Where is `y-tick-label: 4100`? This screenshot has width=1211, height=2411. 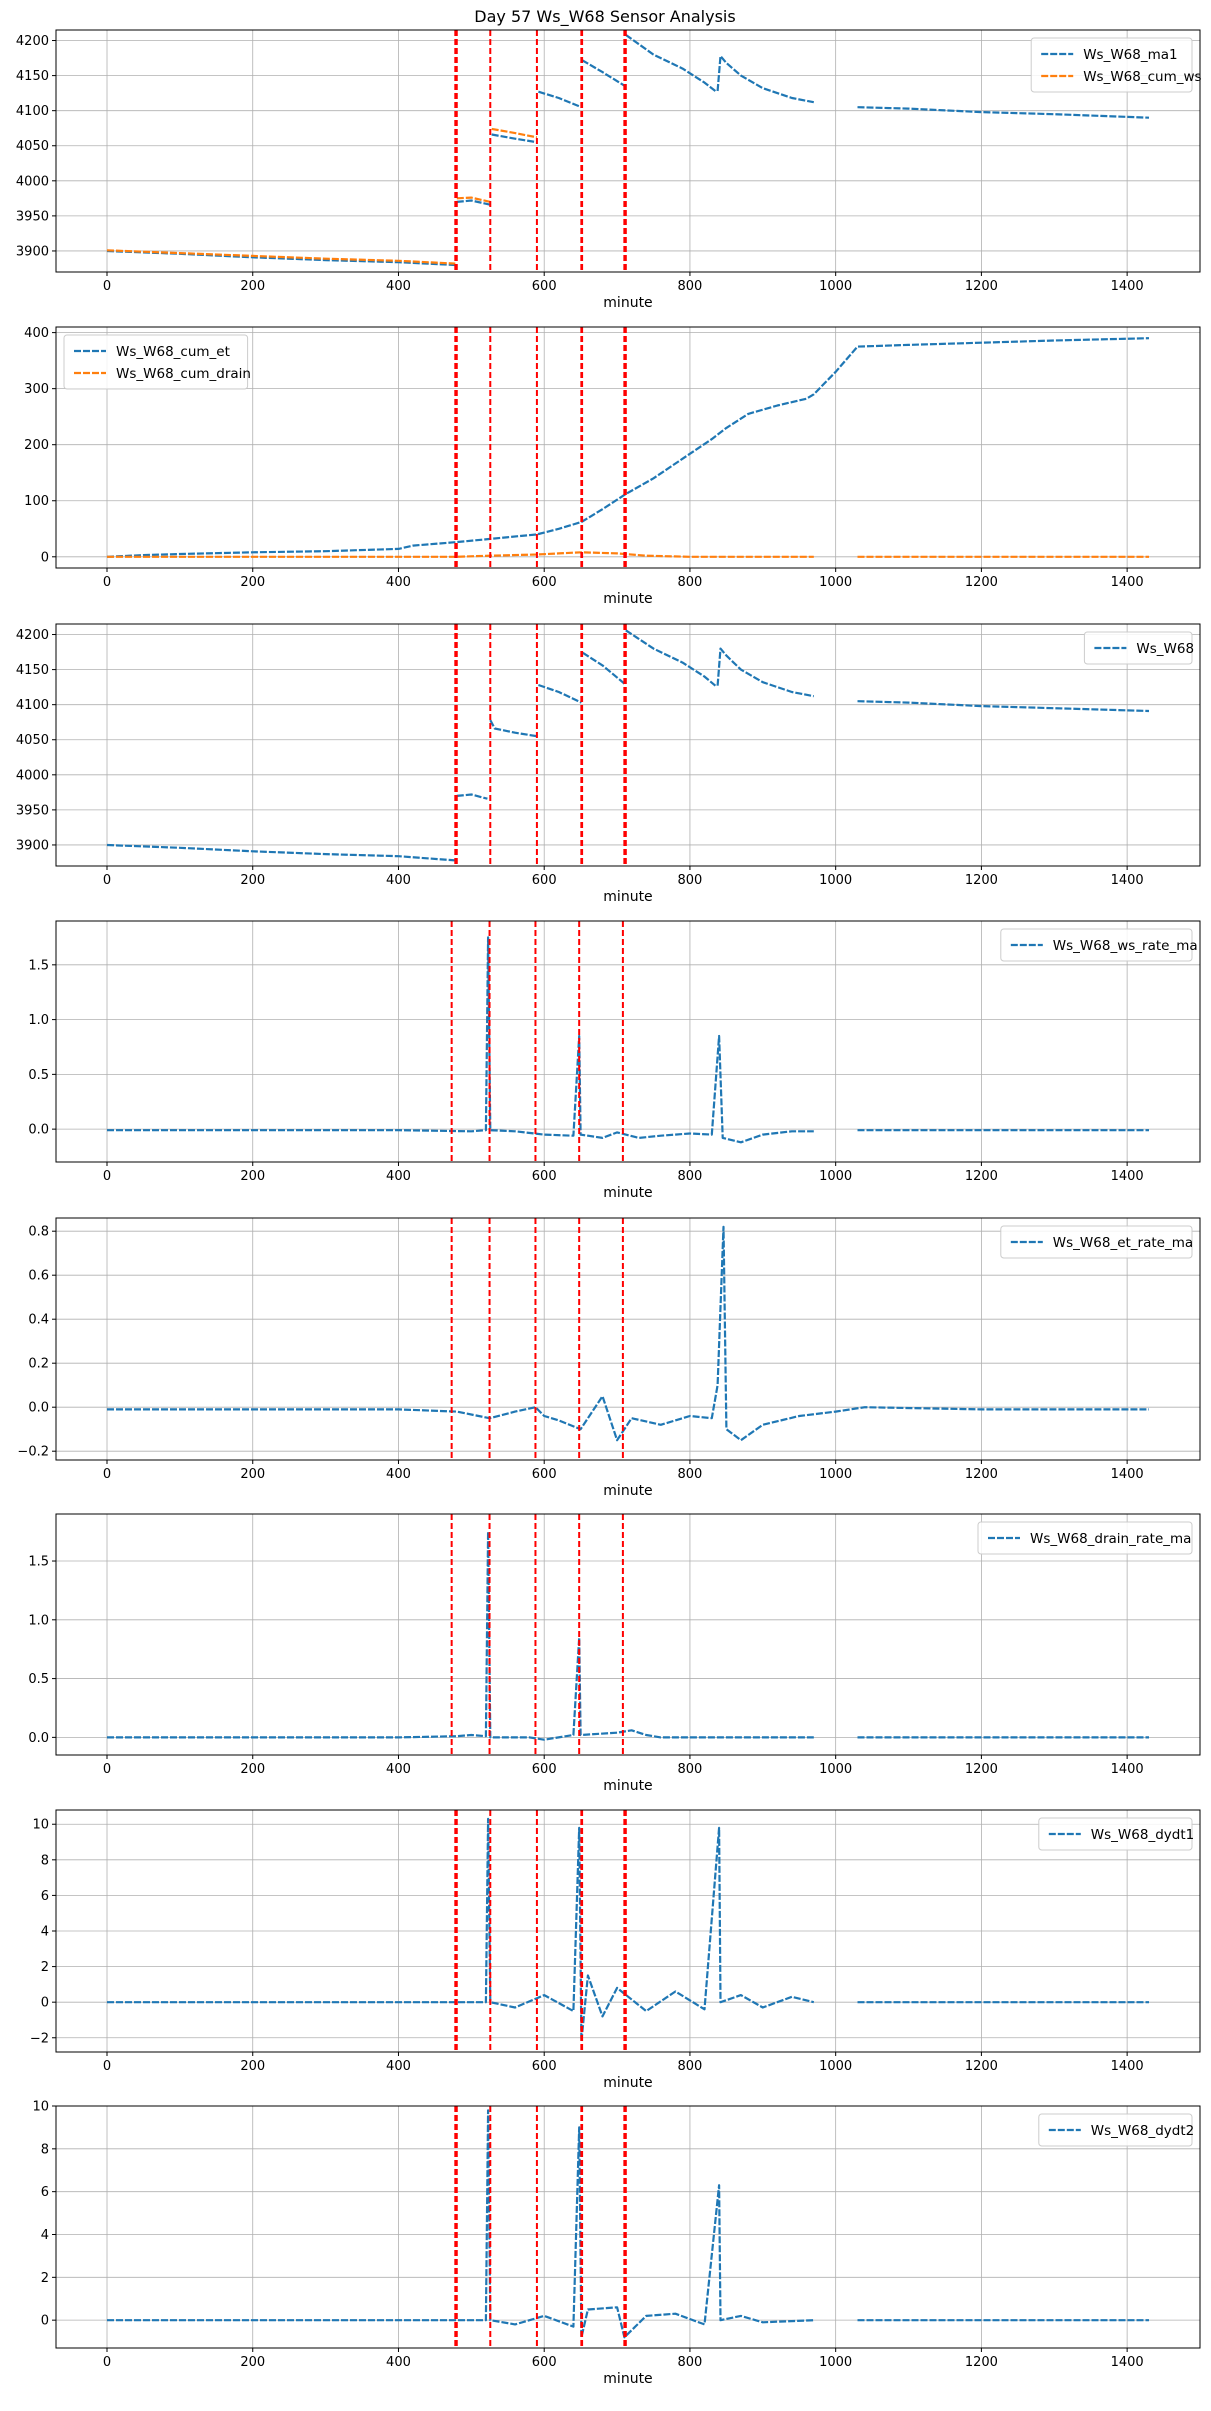 y-tick-label: 4100 is located at coordinates (32, 111).